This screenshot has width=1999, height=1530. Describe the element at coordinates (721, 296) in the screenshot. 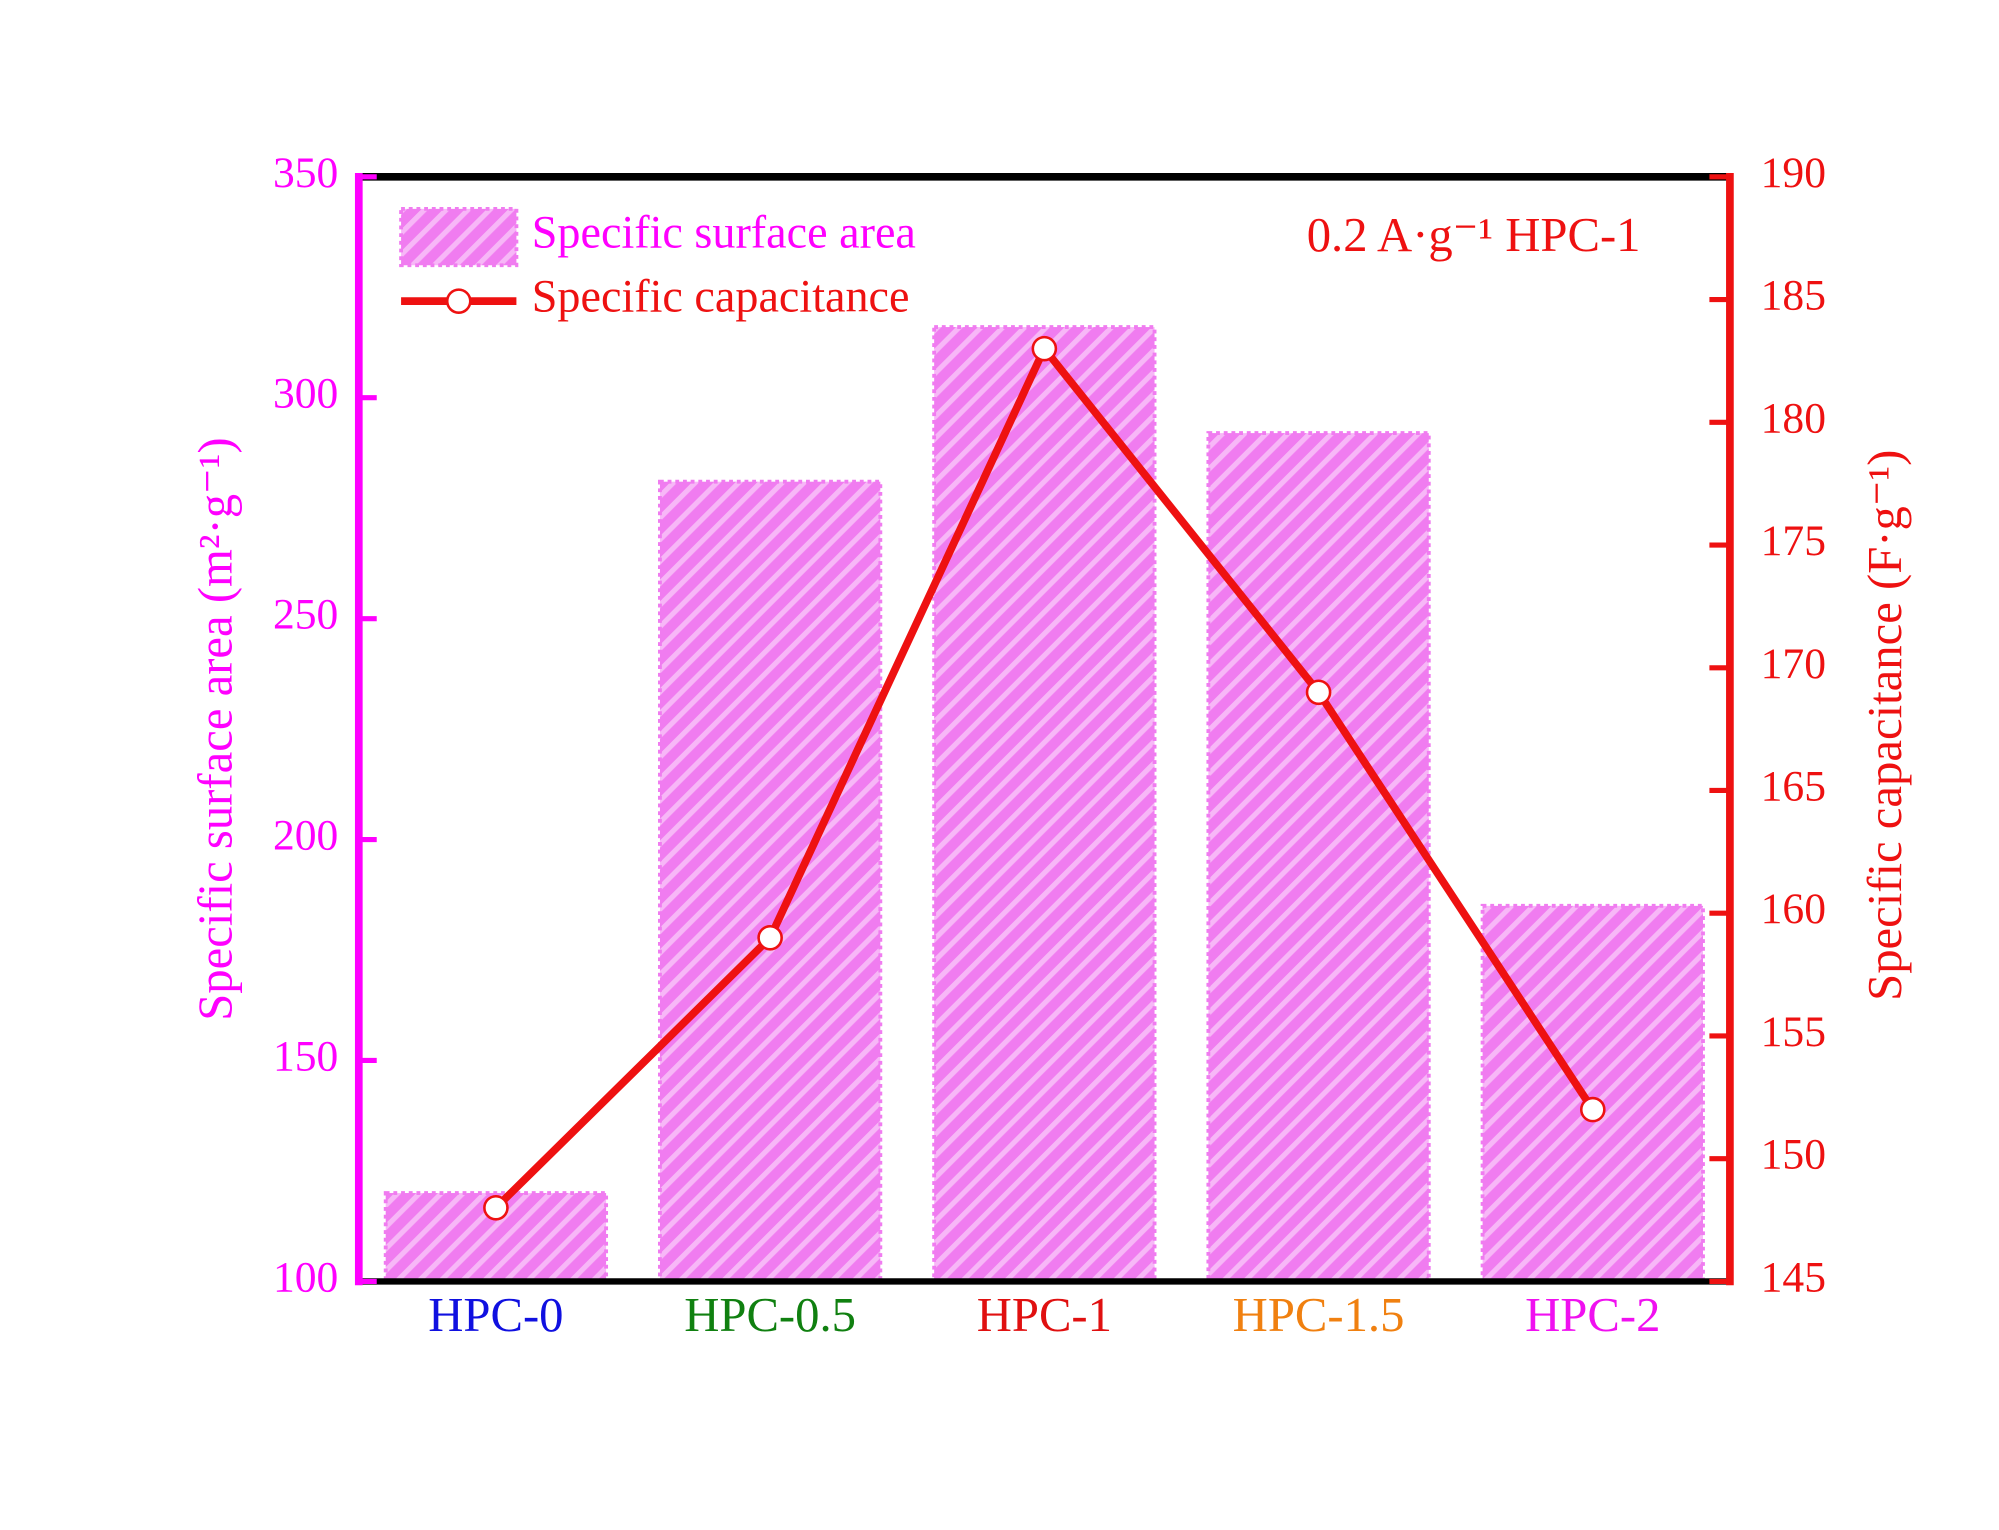

I see `legend-label: Specific capacitance` at that location.